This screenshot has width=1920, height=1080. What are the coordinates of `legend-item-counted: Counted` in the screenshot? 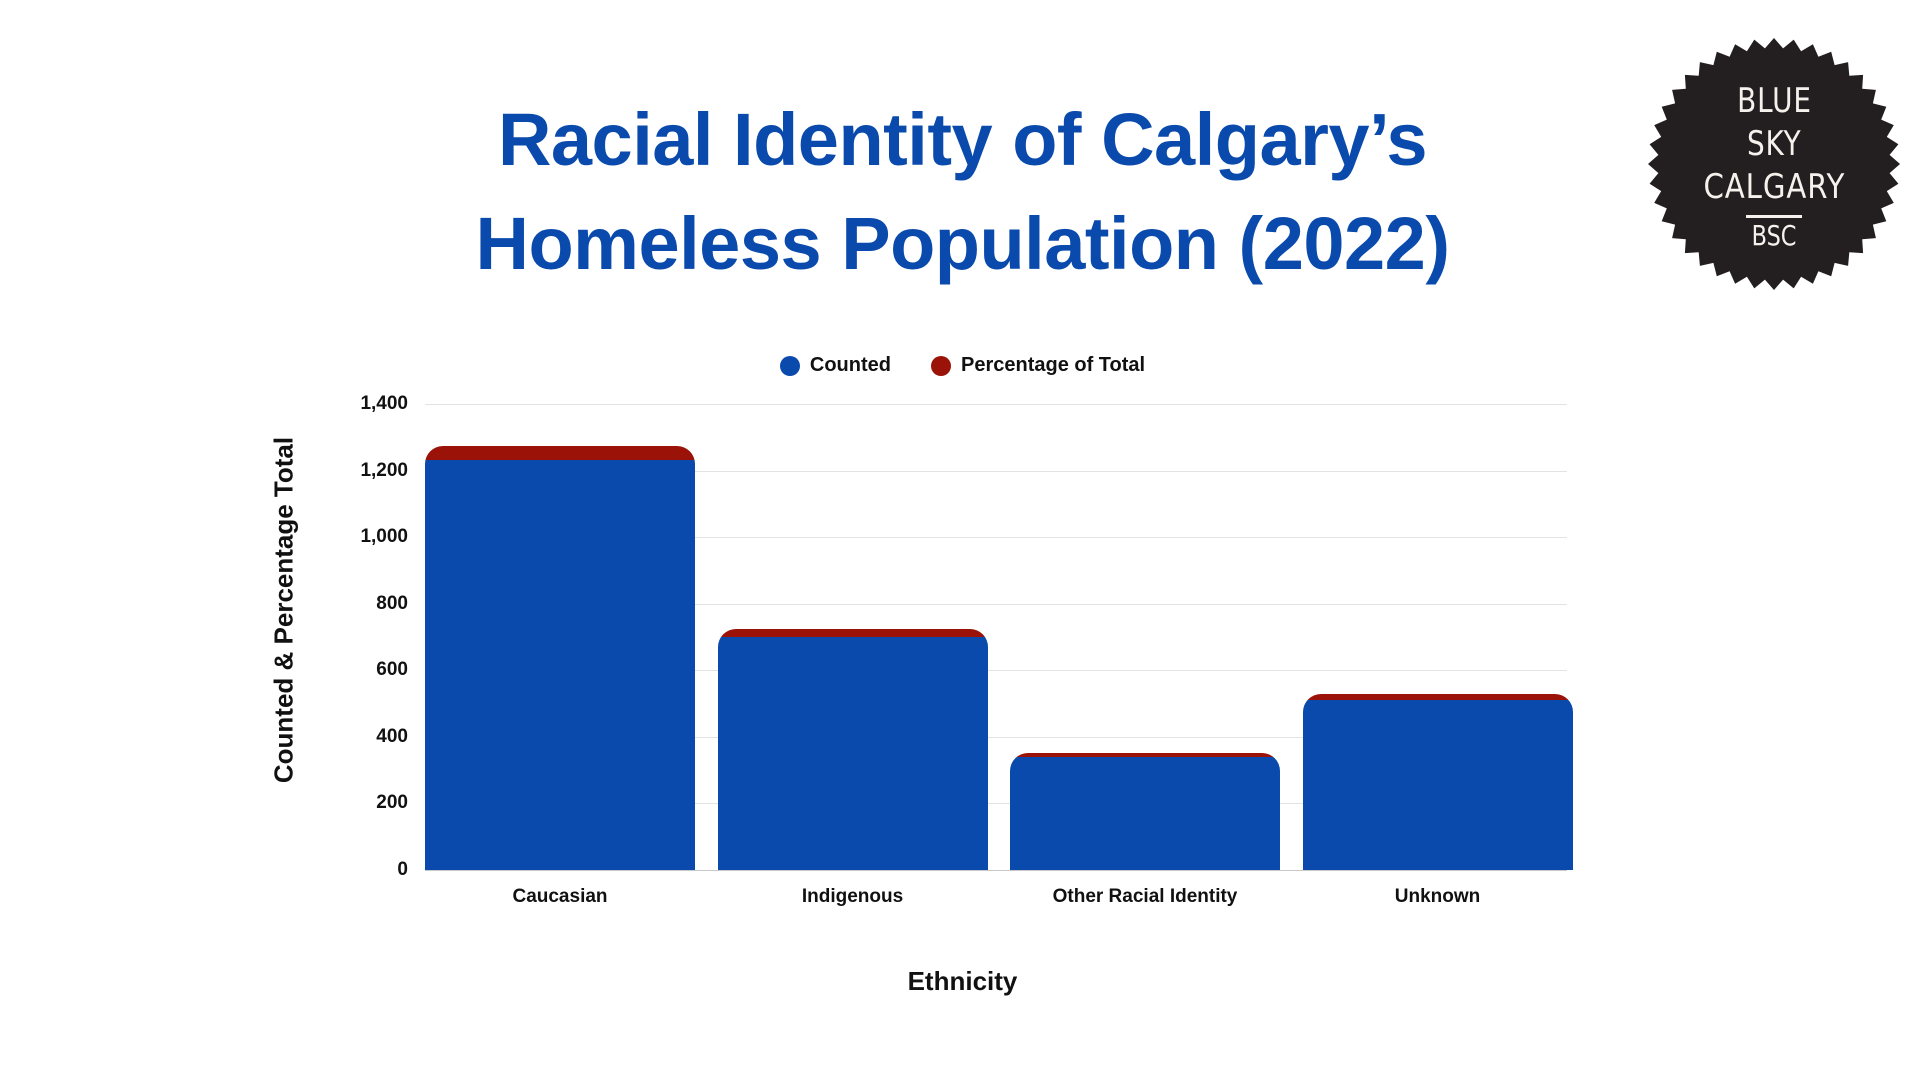 It's located at (835, 365).